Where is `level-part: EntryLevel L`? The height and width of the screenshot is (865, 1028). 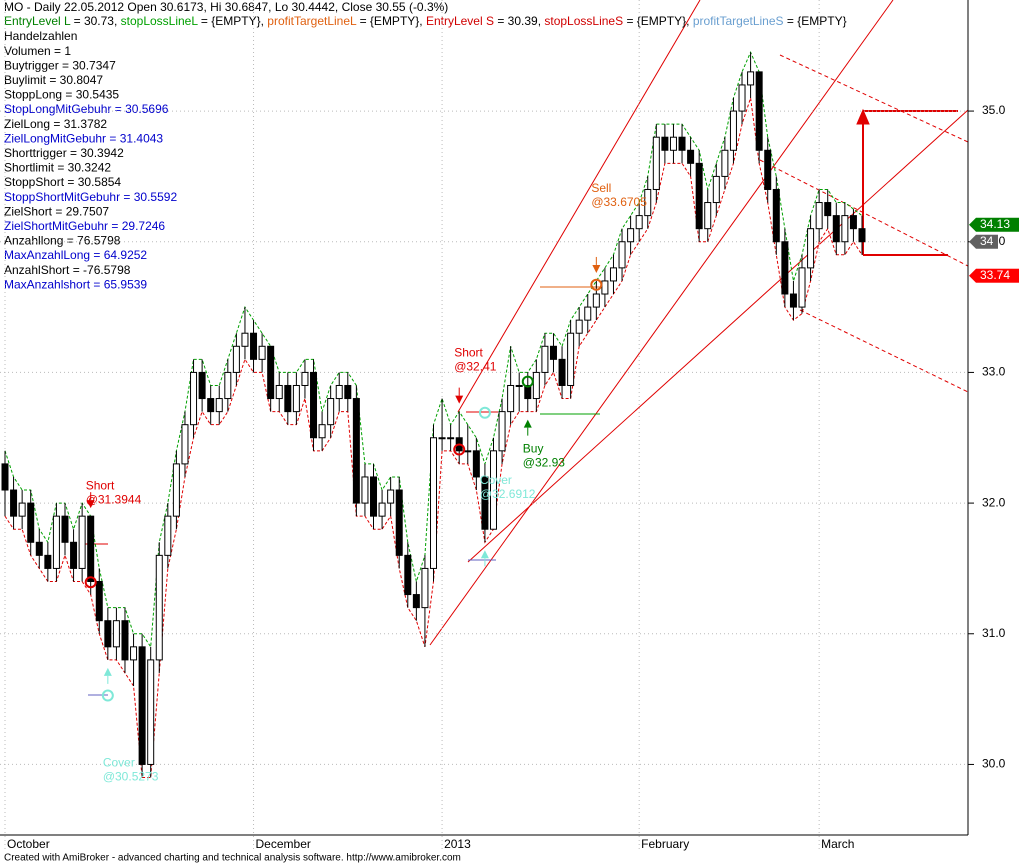
level-part: EntryLevel L is located at coordinates (37, 21).